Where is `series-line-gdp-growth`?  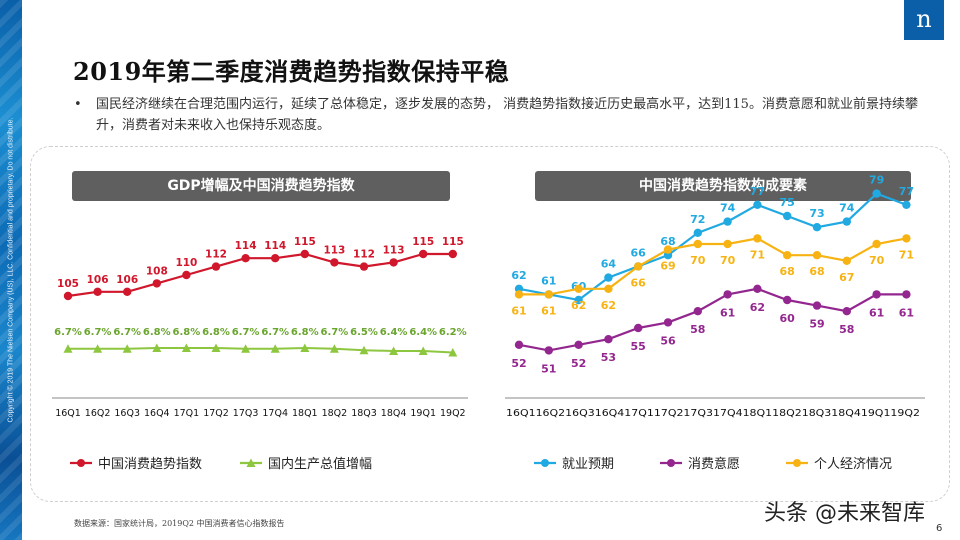
series-line-gdp-growth is located at coordinates (260, 350).